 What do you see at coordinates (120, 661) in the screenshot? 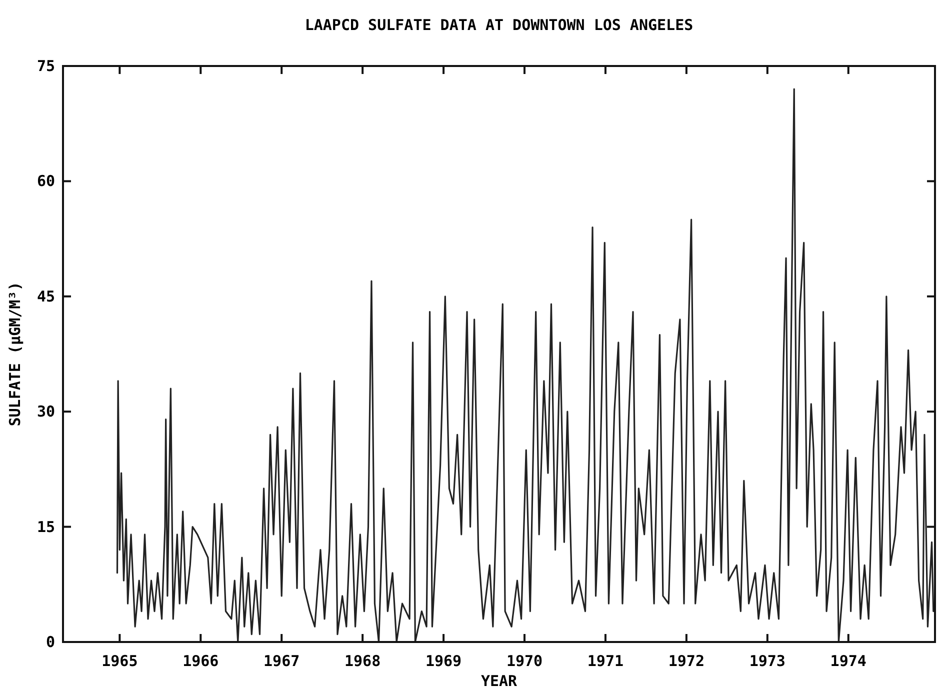
I see `x-tick-label: 1965` at bounding box center [120, 661].